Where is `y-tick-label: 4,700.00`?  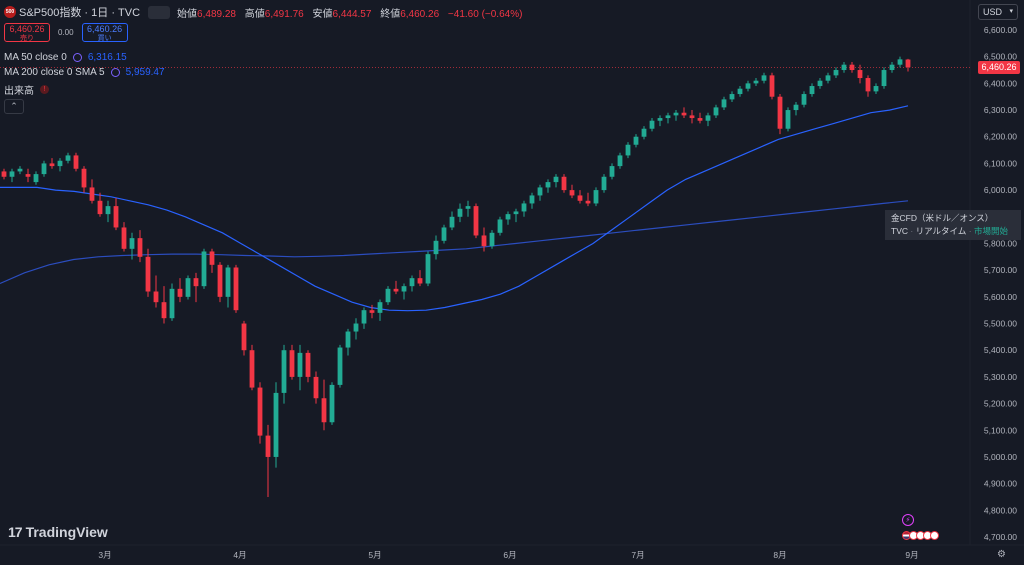
y-tick-label: 4,700.00 is located at coordinates (1000, 537).